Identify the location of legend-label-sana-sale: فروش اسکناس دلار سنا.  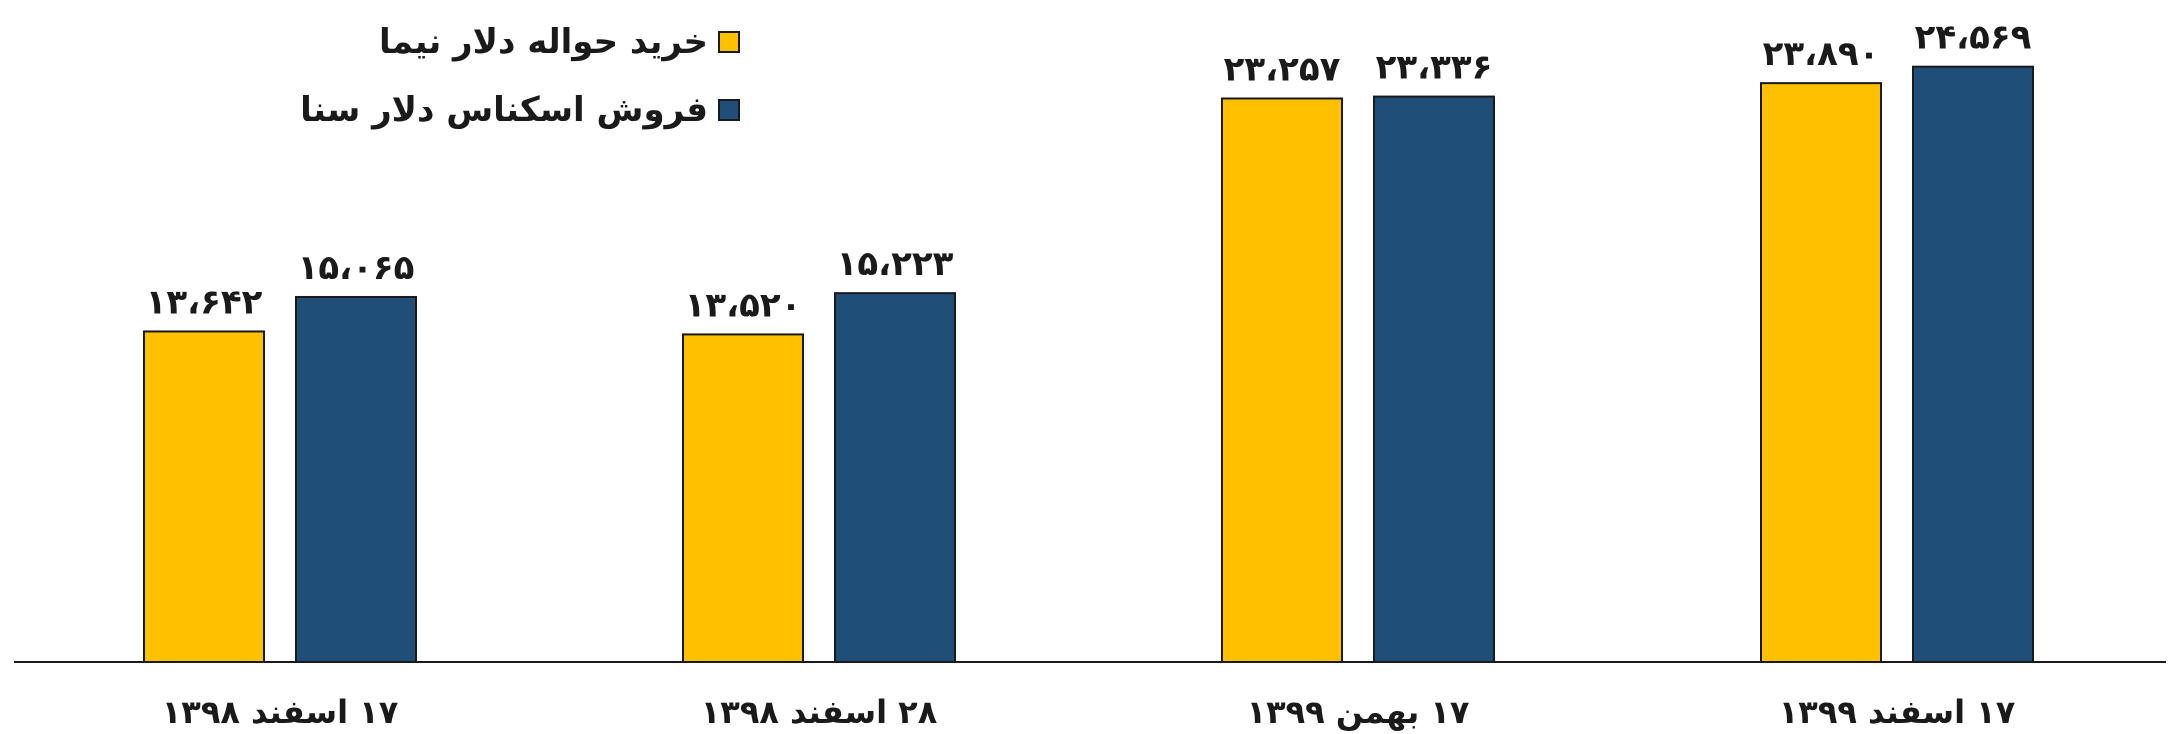
(504, 110).